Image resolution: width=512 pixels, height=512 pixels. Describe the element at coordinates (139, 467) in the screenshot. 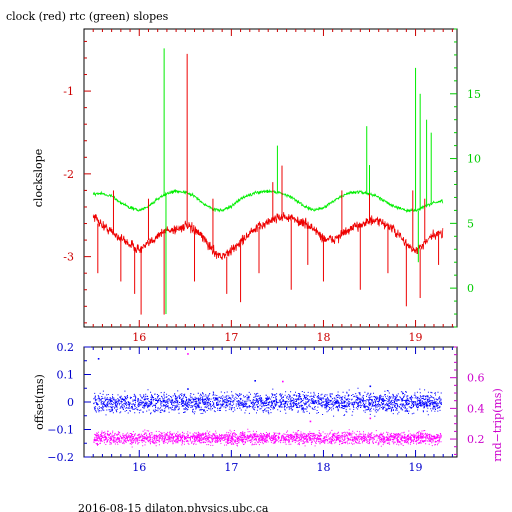

I see `offset-xtick-label: 16` at that location.